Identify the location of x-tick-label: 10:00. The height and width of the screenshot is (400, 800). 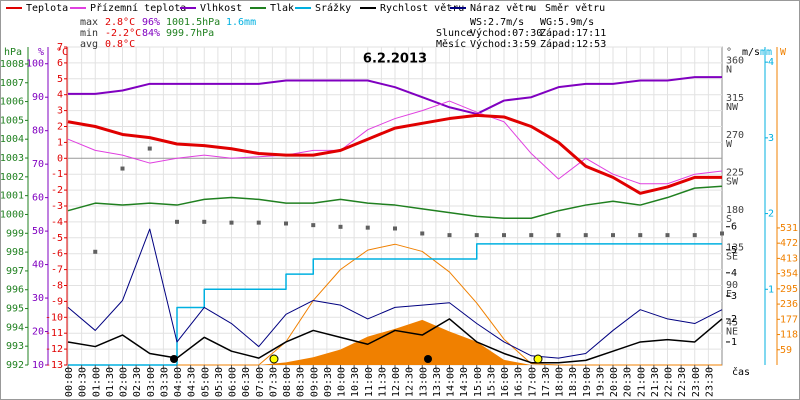
(342, 382).